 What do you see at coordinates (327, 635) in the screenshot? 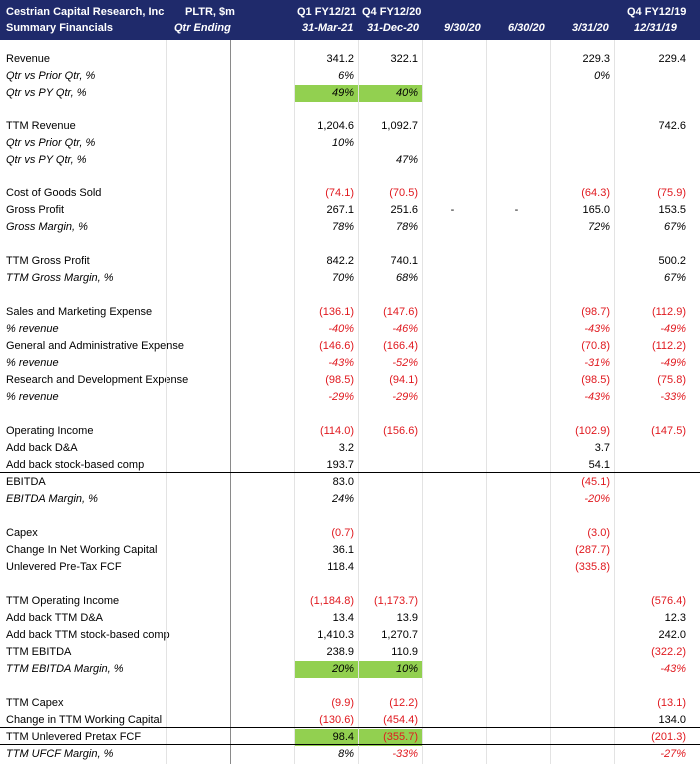
I see `value-cell: 1,410.3` at bounding box center [327, 635].